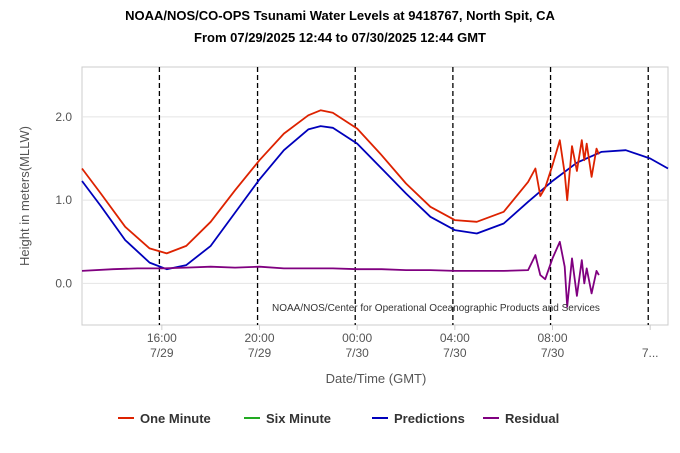  Describe the element at coordinates (429, 418) in the screenshot. I see `legend-label-predictions: Predictions` at that location.